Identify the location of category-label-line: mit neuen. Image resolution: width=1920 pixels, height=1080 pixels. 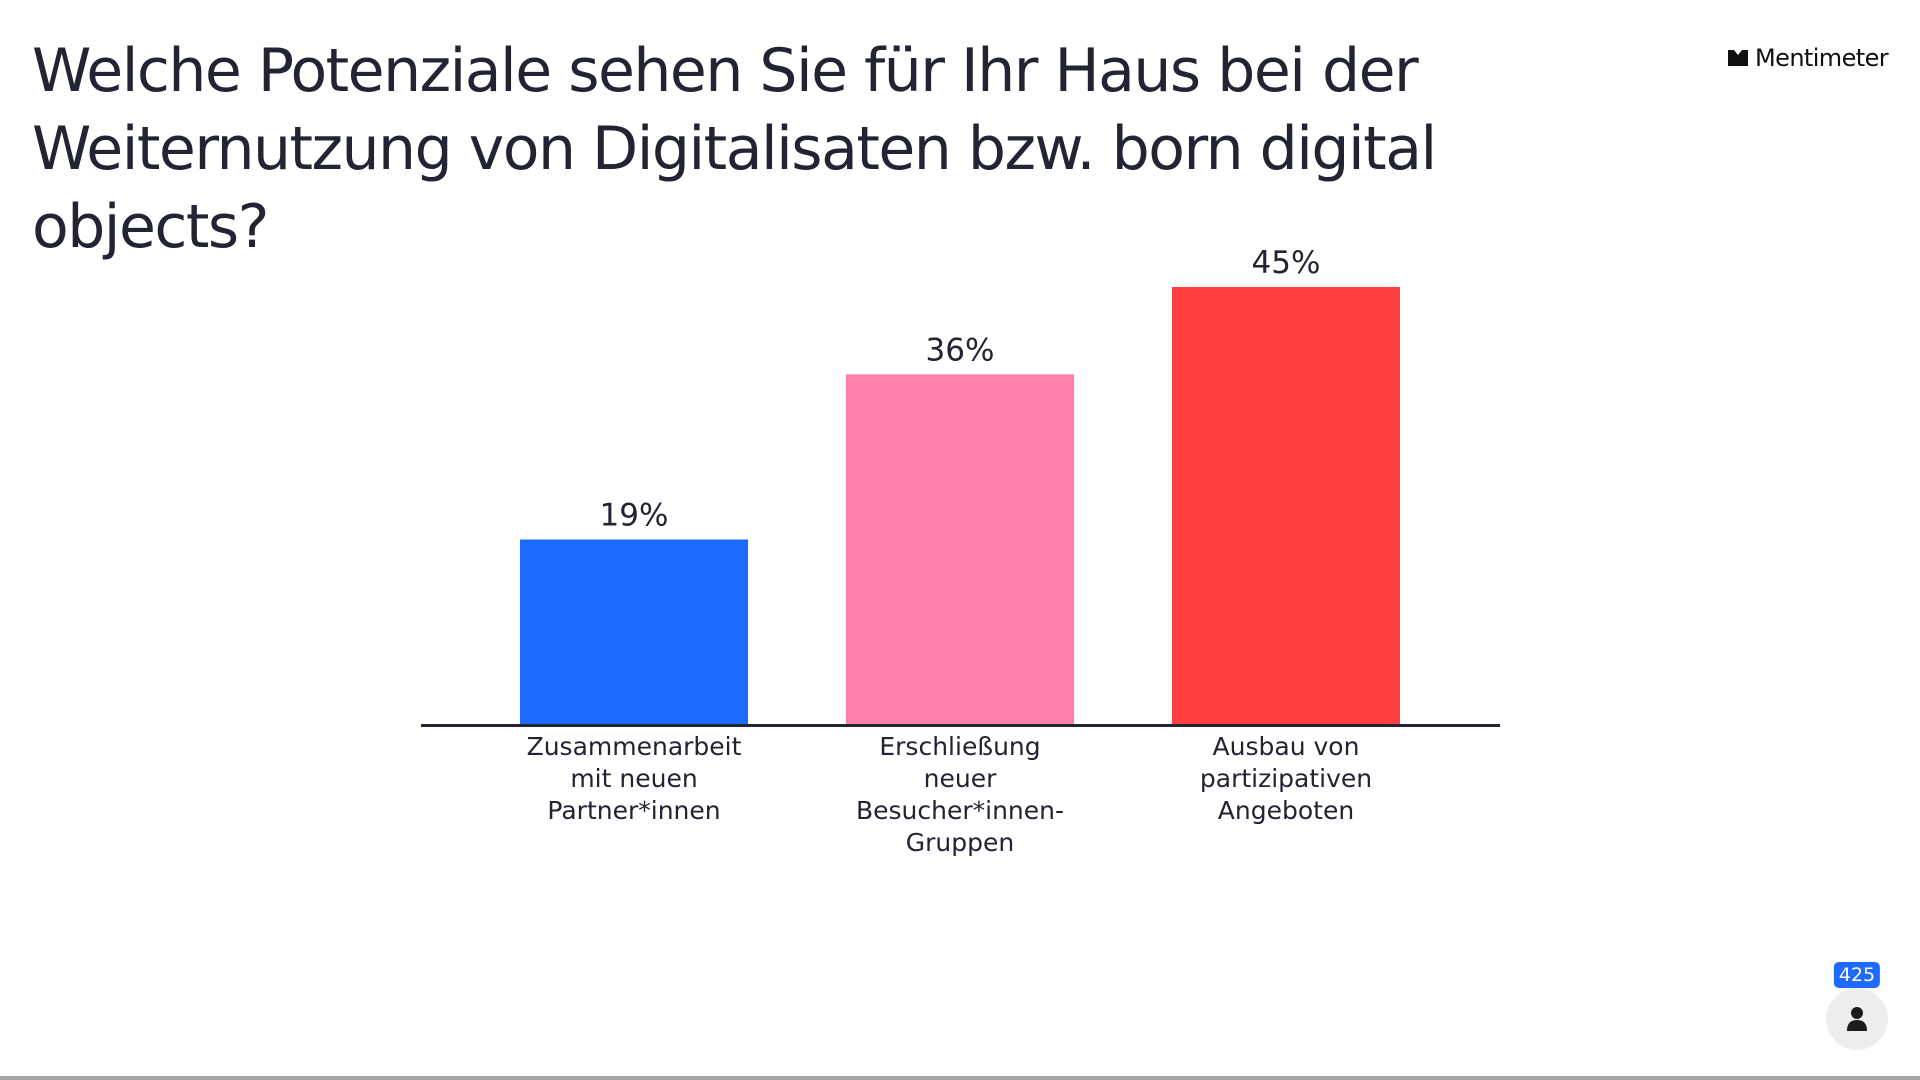
(633, 778).